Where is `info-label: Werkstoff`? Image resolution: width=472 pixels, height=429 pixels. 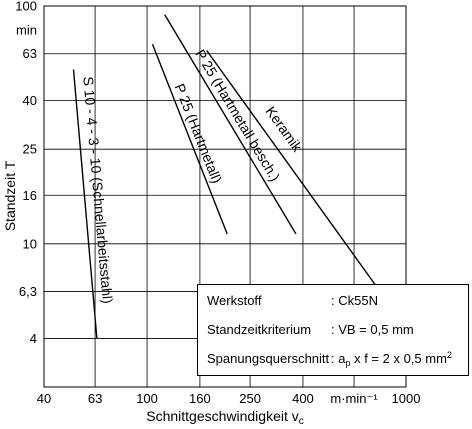 info-label: Werkstoff is located at coordinates (234, 300).